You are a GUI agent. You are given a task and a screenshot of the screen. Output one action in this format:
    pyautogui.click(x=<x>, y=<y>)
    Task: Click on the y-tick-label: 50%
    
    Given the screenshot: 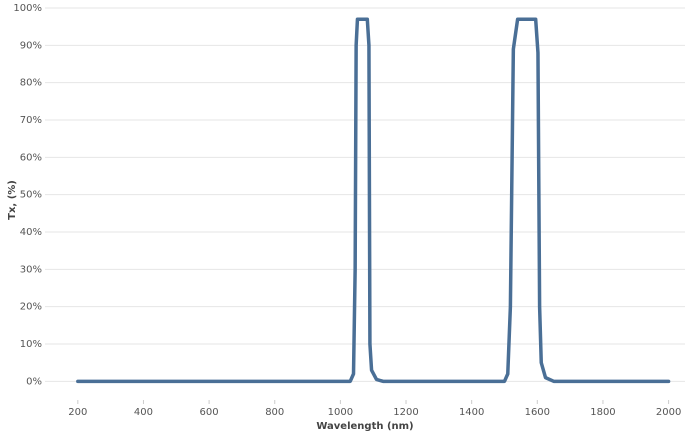 What is the action you would take?
    pyautogui.click(x=31, y=195)
    